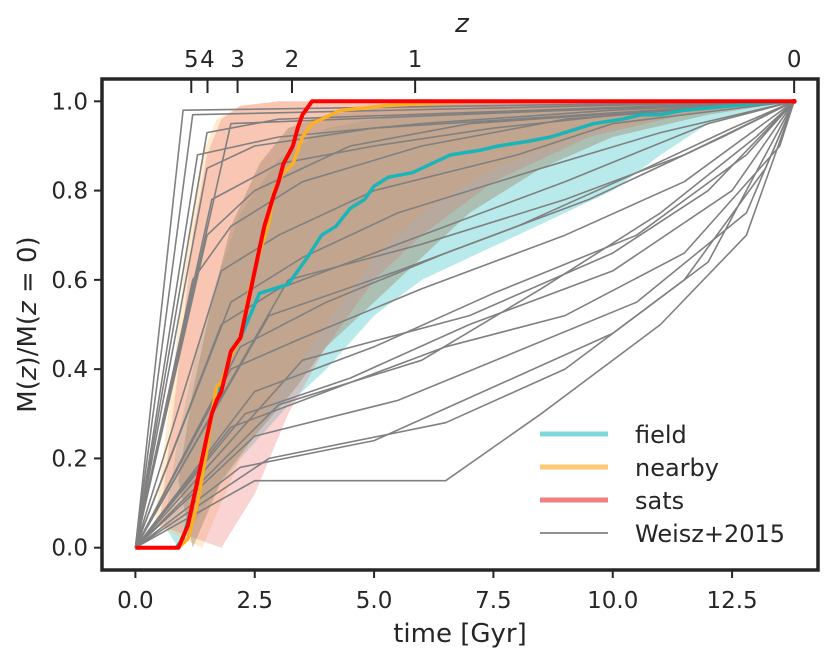  I want to click on x-tick-label: 0.0, so click(135, 601).